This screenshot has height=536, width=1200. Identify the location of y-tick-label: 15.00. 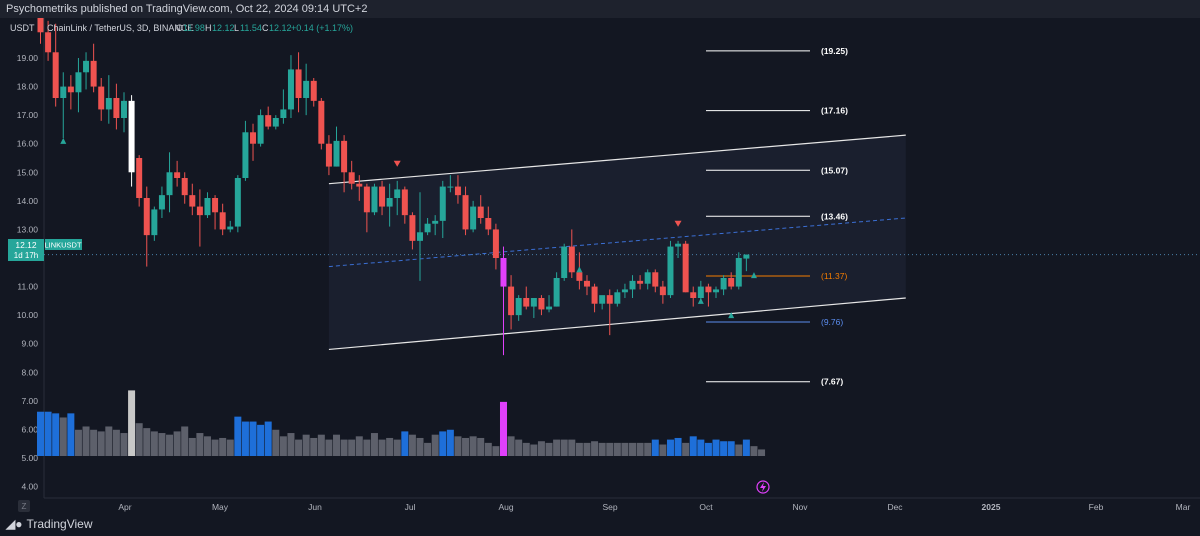
(28, 172).